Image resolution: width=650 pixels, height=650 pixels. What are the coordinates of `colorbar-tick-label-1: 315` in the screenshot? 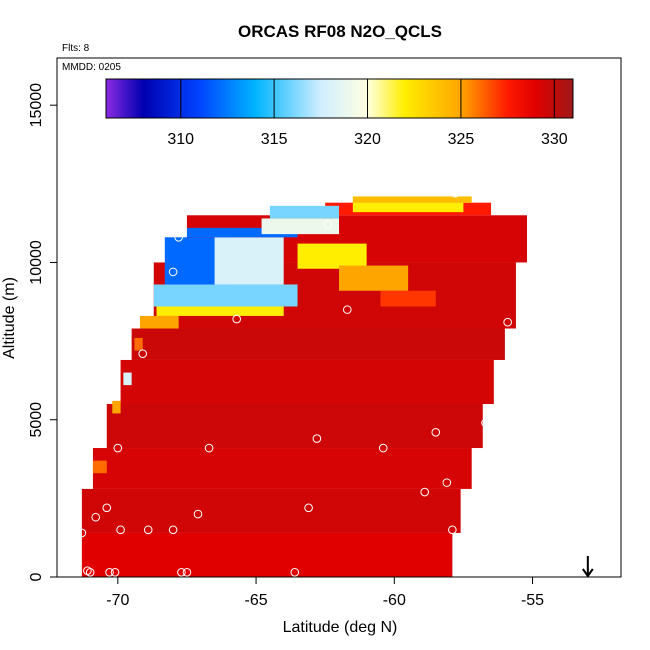 It's located at (274, 139).